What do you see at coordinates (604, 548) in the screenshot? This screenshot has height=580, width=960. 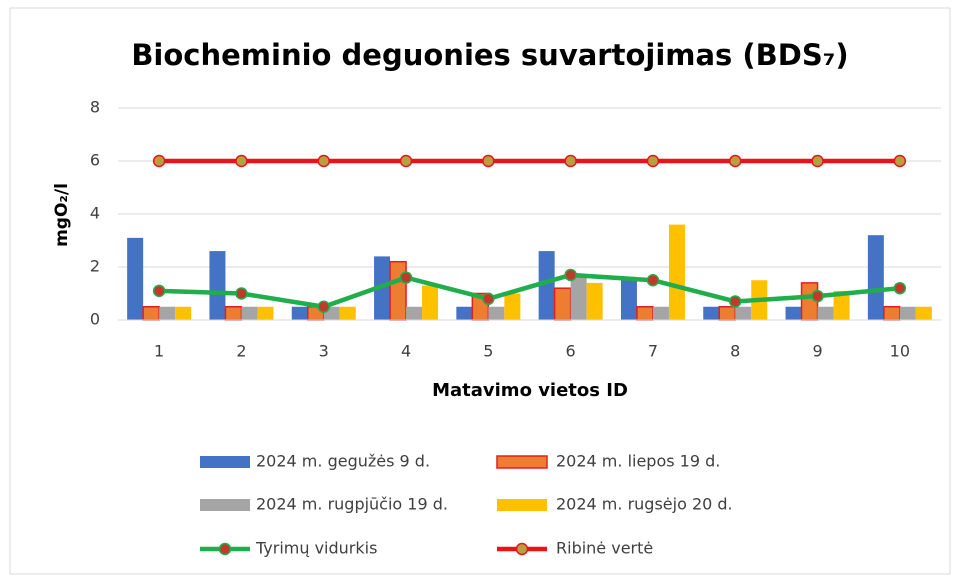 I see `legend-label: Ribinė vertė` at bounding box center [604, 548].